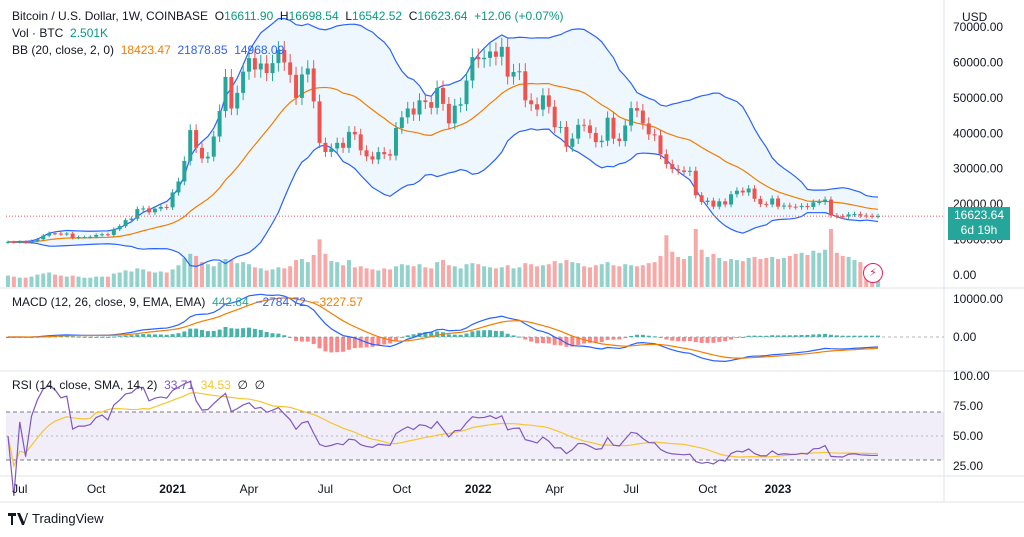 The height and width of the screenshot is (537, 1024). What do you see at coordinates (63, 50) in the screenshot?
I see `bb-label: BB (20, close, 2, 0)` at bounding box center [63, 50].